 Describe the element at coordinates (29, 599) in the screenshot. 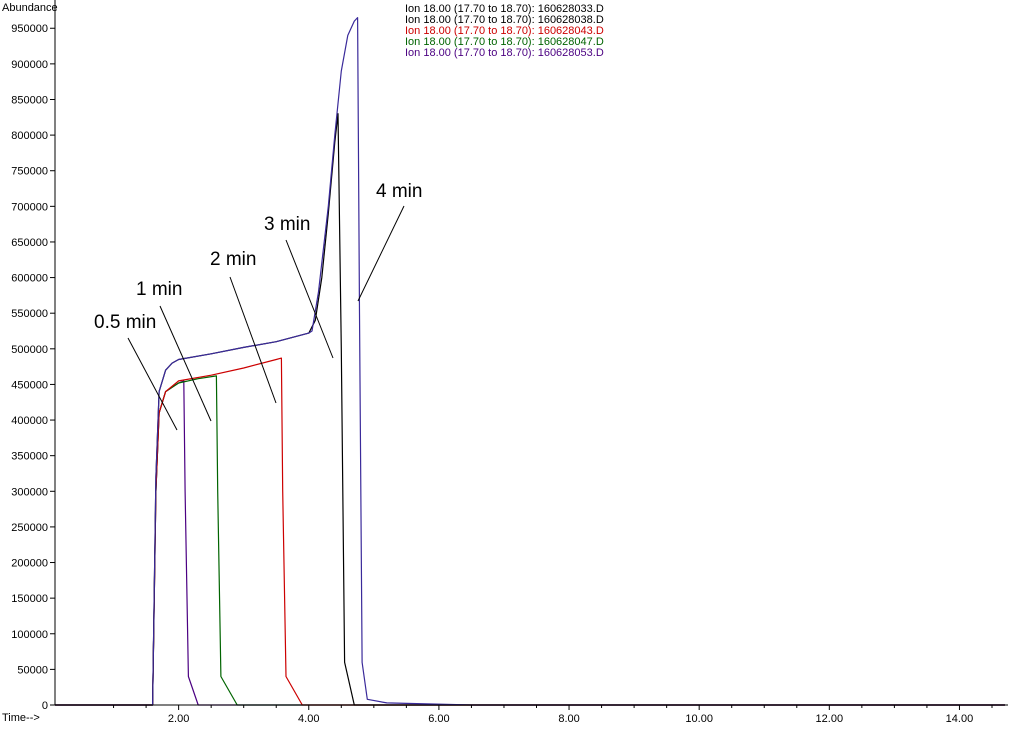

I see `y-tick-label: 150000` at that location.